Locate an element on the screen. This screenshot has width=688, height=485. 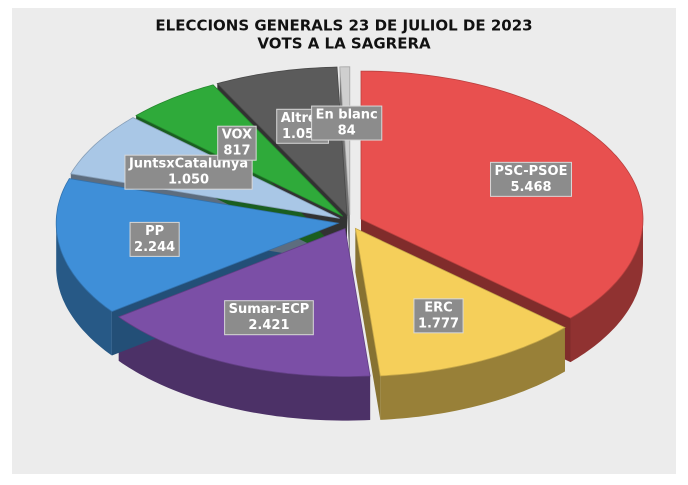
chart-title: ELECCIONS GENERALS 23 DE JULIOL DE 2023 is located at coordinates (343, 26).